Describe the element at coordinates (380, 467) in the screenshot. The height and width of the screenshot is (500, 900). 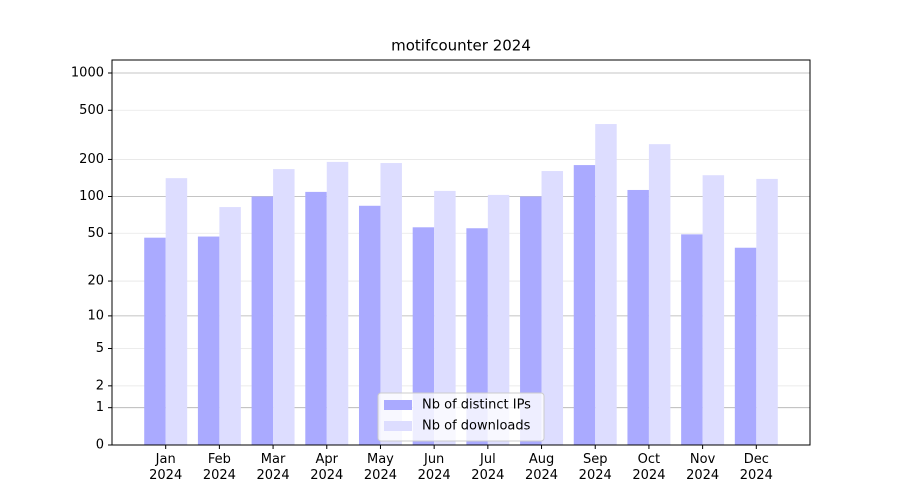
I see `x-tick-label: May 2024` at that location.